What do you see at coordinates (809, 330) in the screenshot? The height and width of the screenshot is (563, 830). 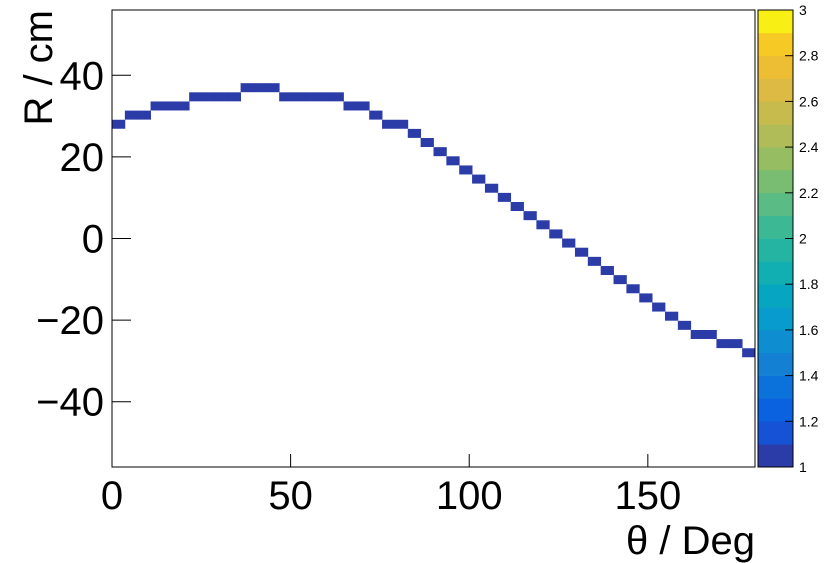 I see `z-tick-label: 1.6` at bounding box center [809, 330].